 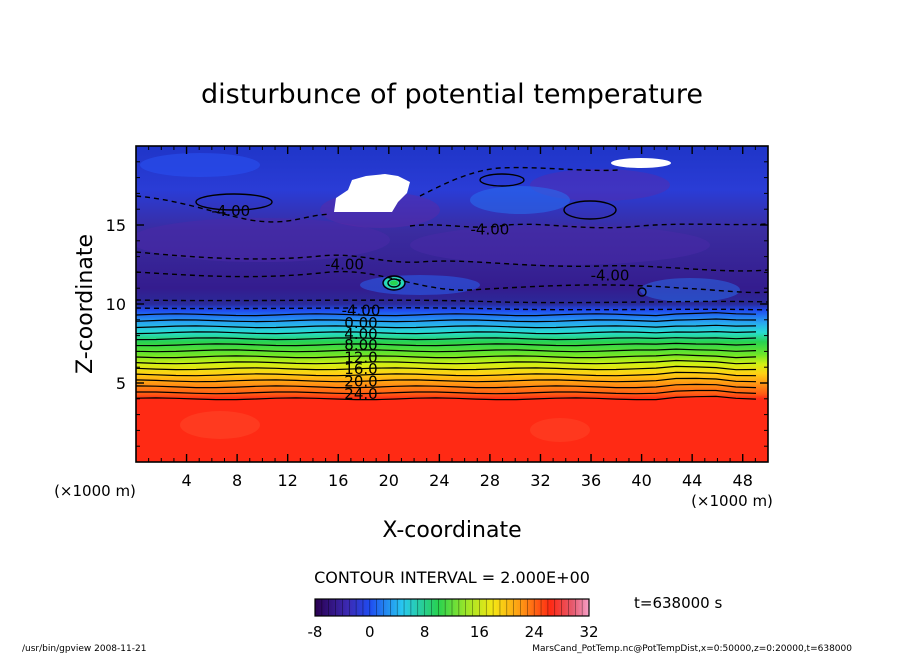 I want to click on x-tick-label: 32, so click(x=540, y=480).